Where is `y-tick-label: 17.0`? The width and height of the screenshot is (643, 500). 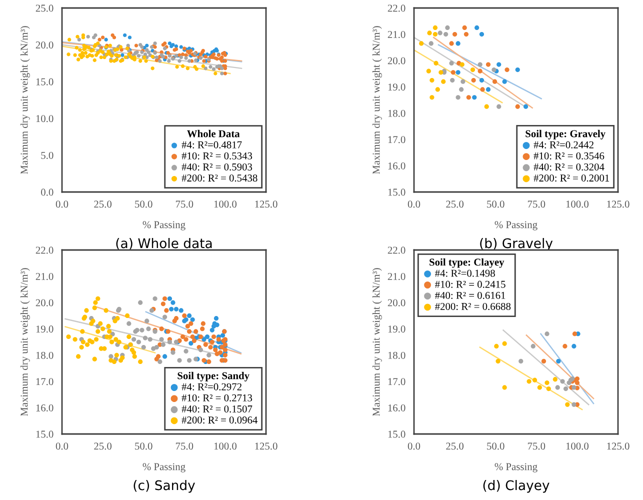
y-tick-label: 17.0 is located at coordinates (45, 382).